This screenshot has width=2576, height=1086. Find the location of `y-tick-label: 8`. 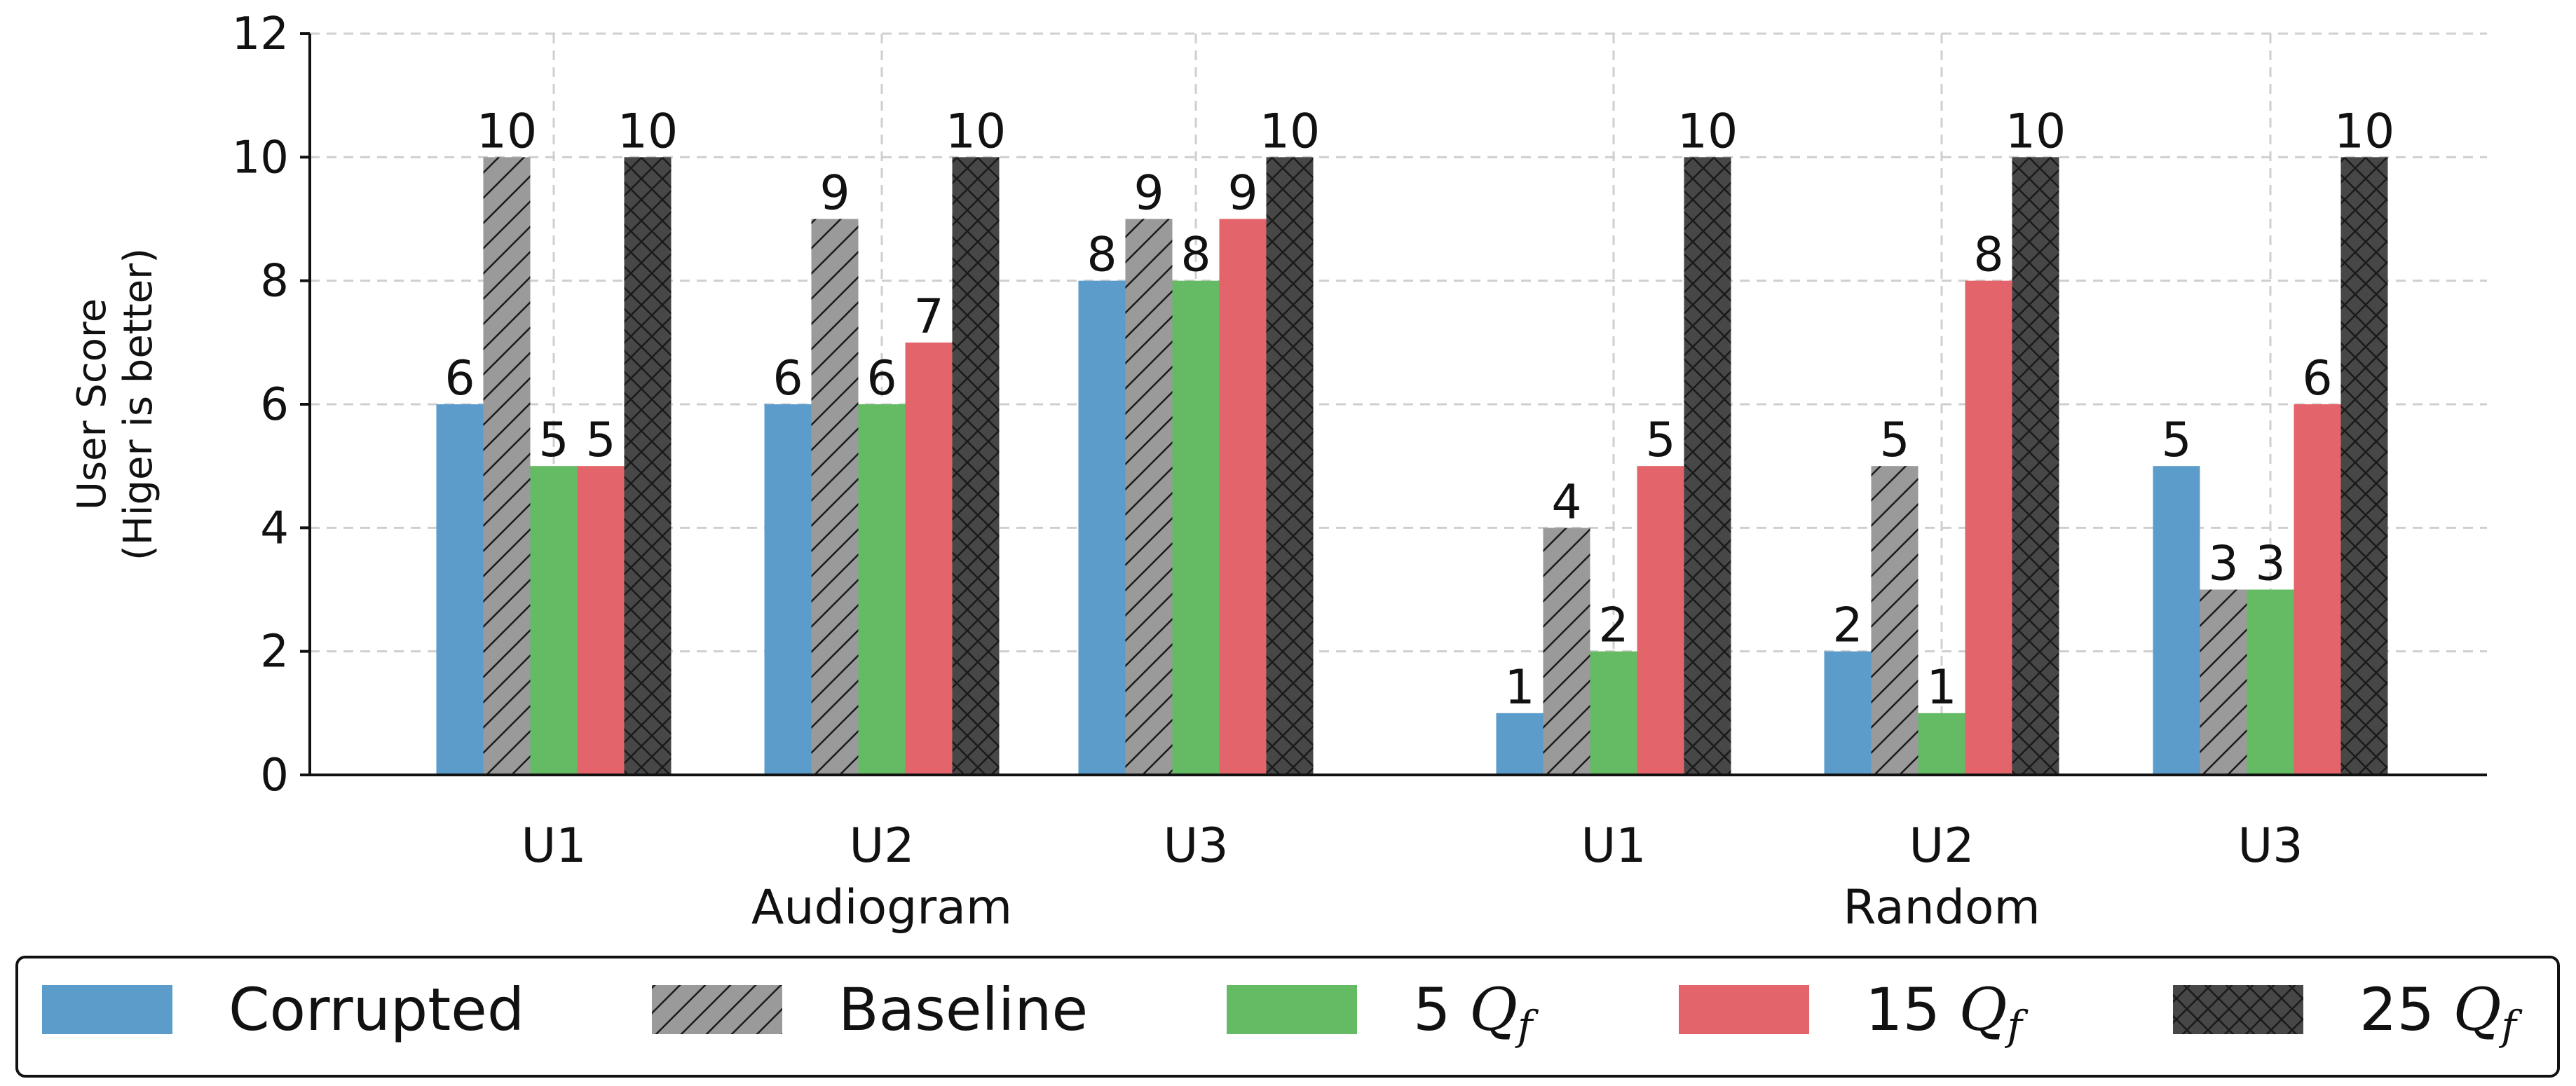

y-tick-label: 8 is located at coordinates (274, 282).